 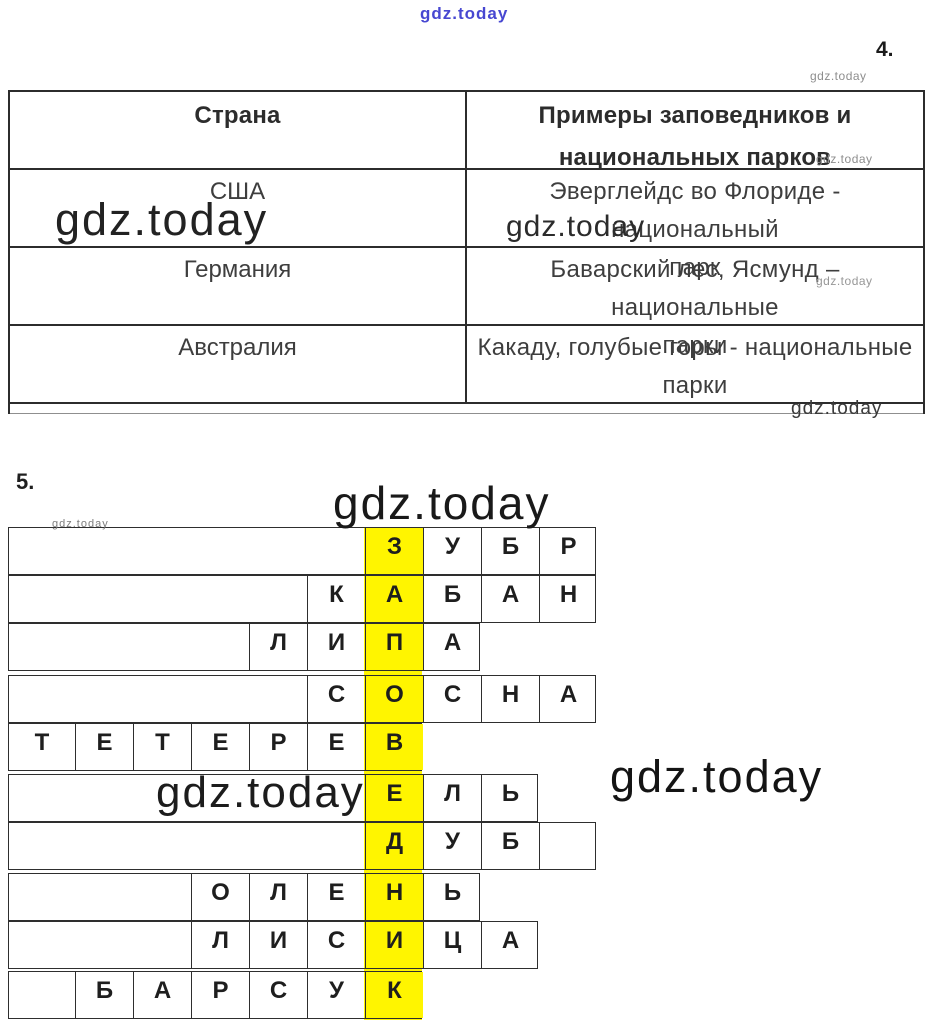 I want to click on watermark-germany-cell: gdz.today, so click(x=844, y=281).